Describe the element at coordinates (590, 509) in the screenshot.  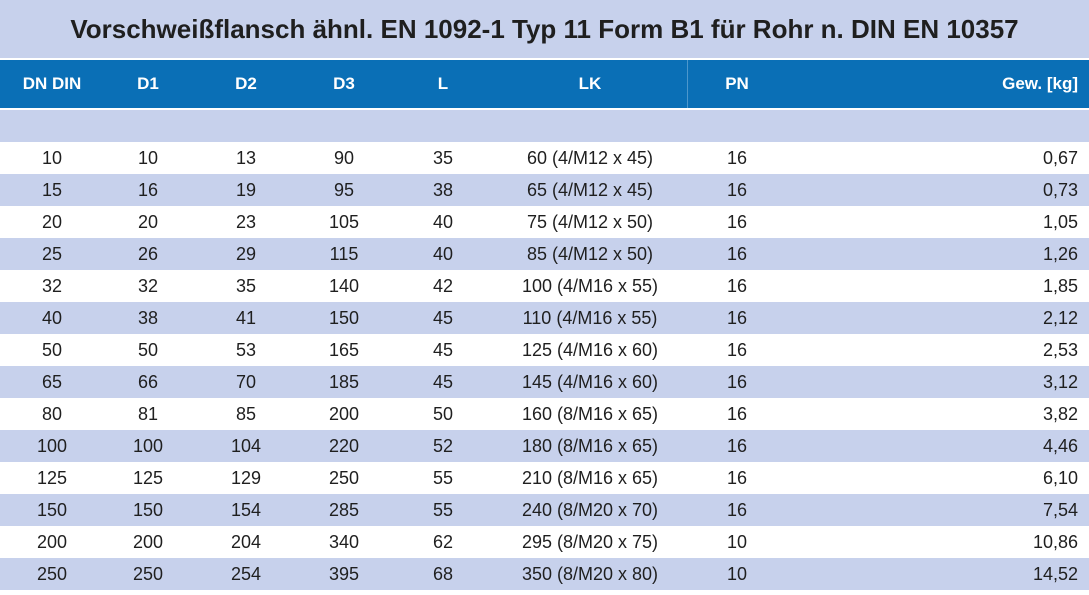
I see `table-cell: 240 (8/M20 x 70)` at that location.